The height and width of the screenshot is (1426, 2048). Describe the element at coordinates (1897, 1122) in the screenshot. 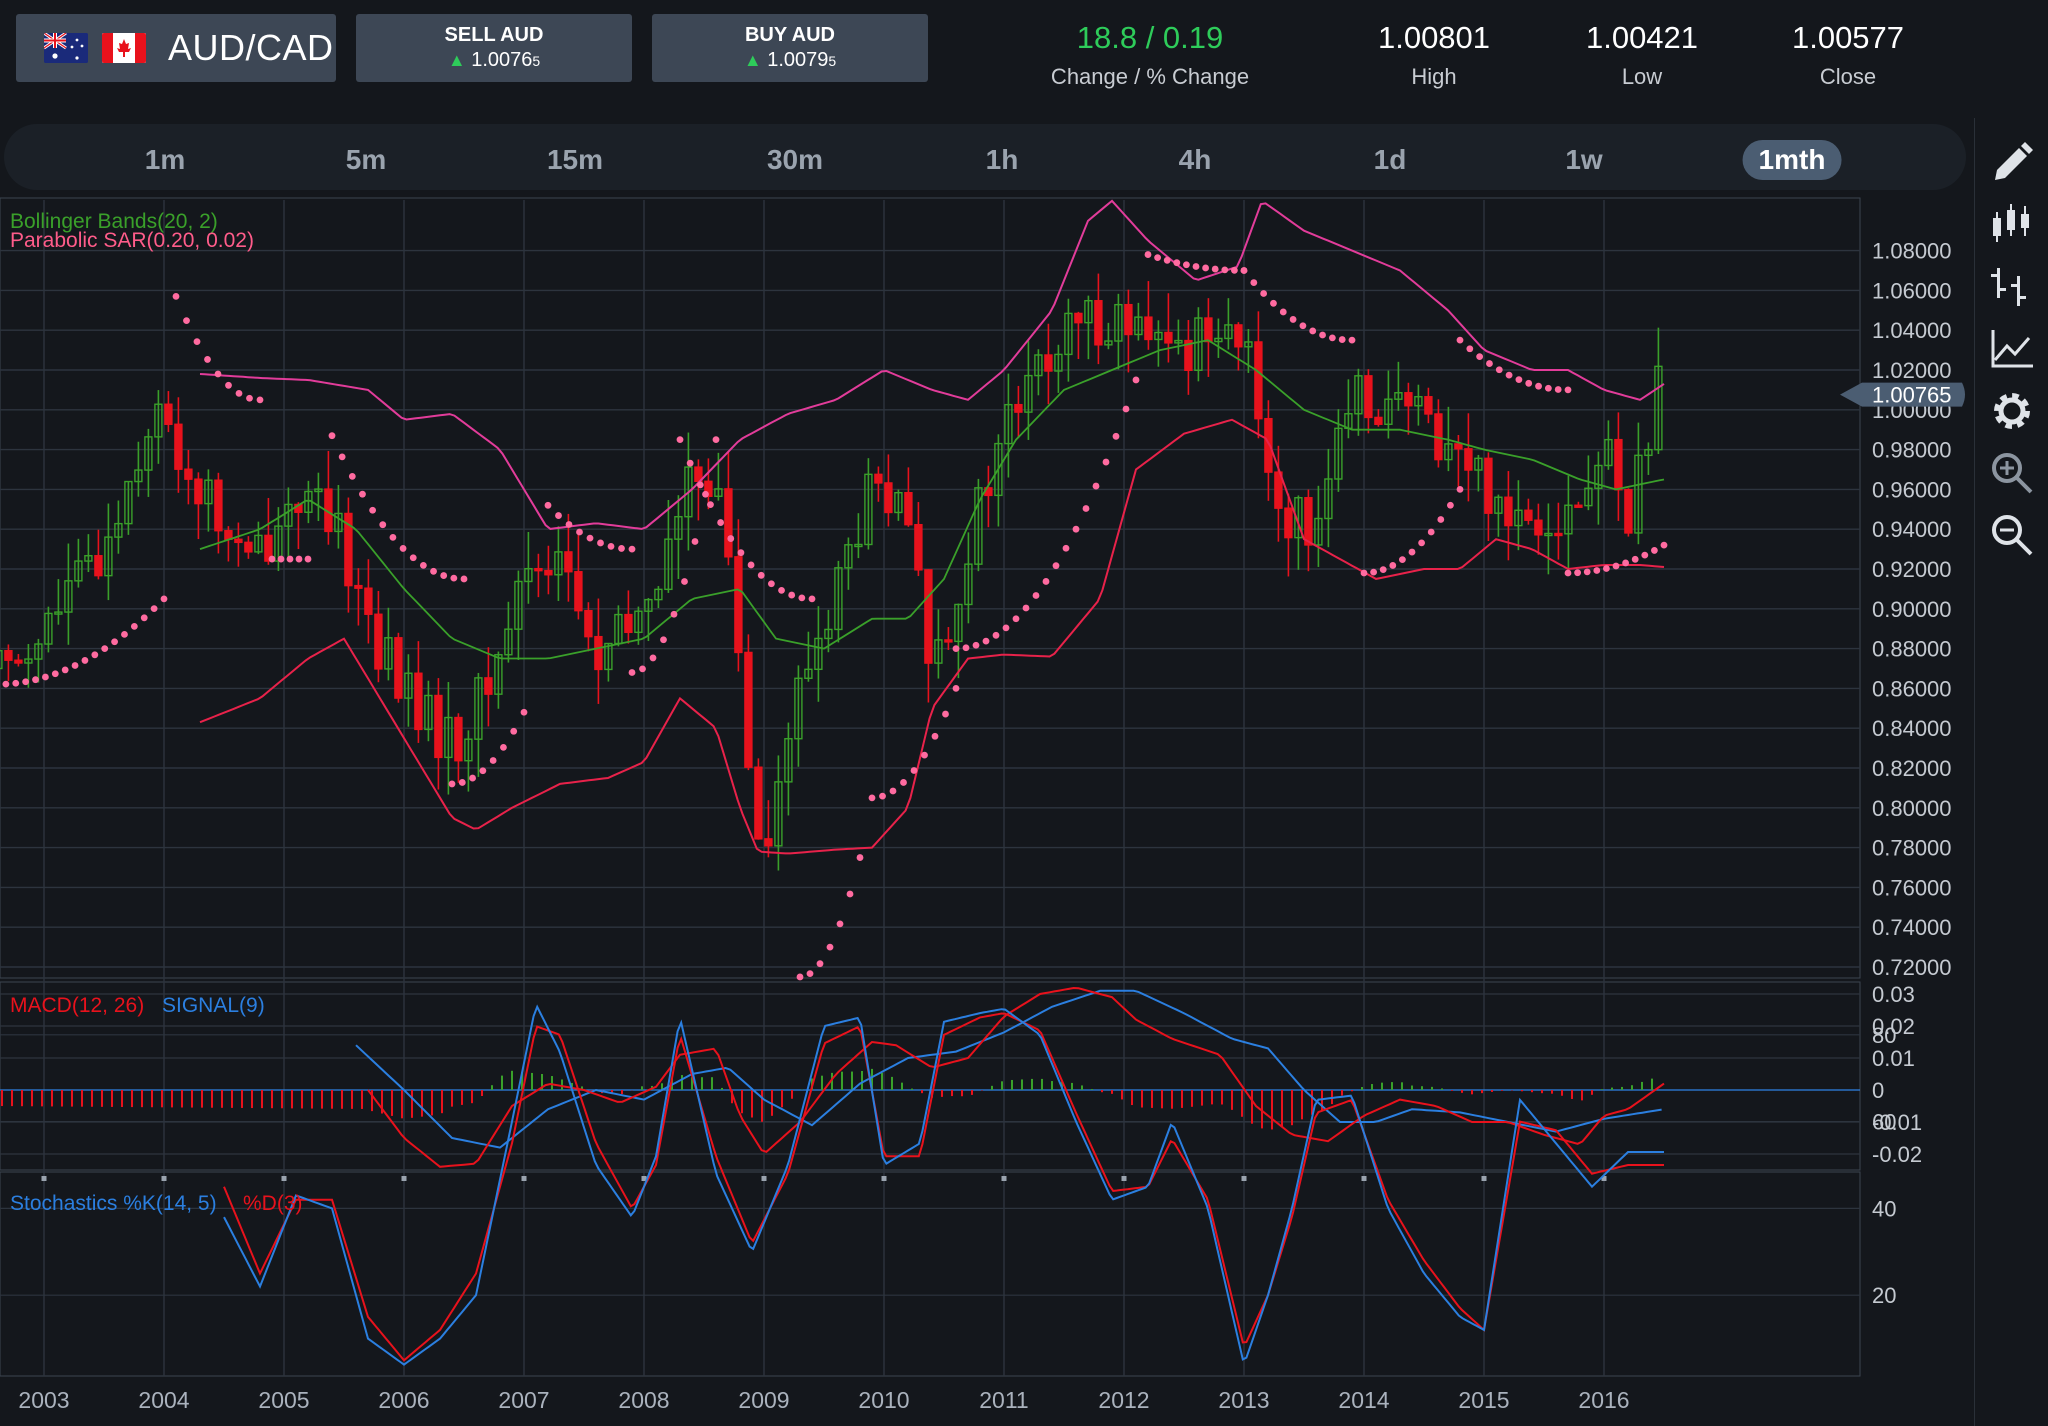

I see `macd-tick-label: -0.01` at that location.